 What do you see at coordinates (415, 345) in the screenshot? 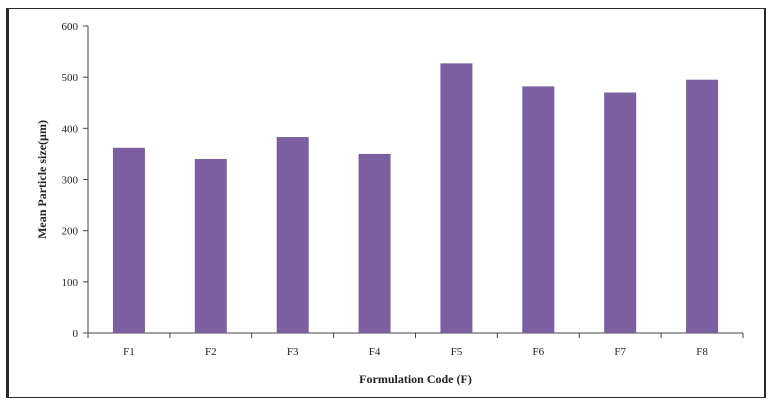
I see `x-axis: F1 F2 F3 F4 F5 F6 F7 F8` at bounding box center [415, 345].